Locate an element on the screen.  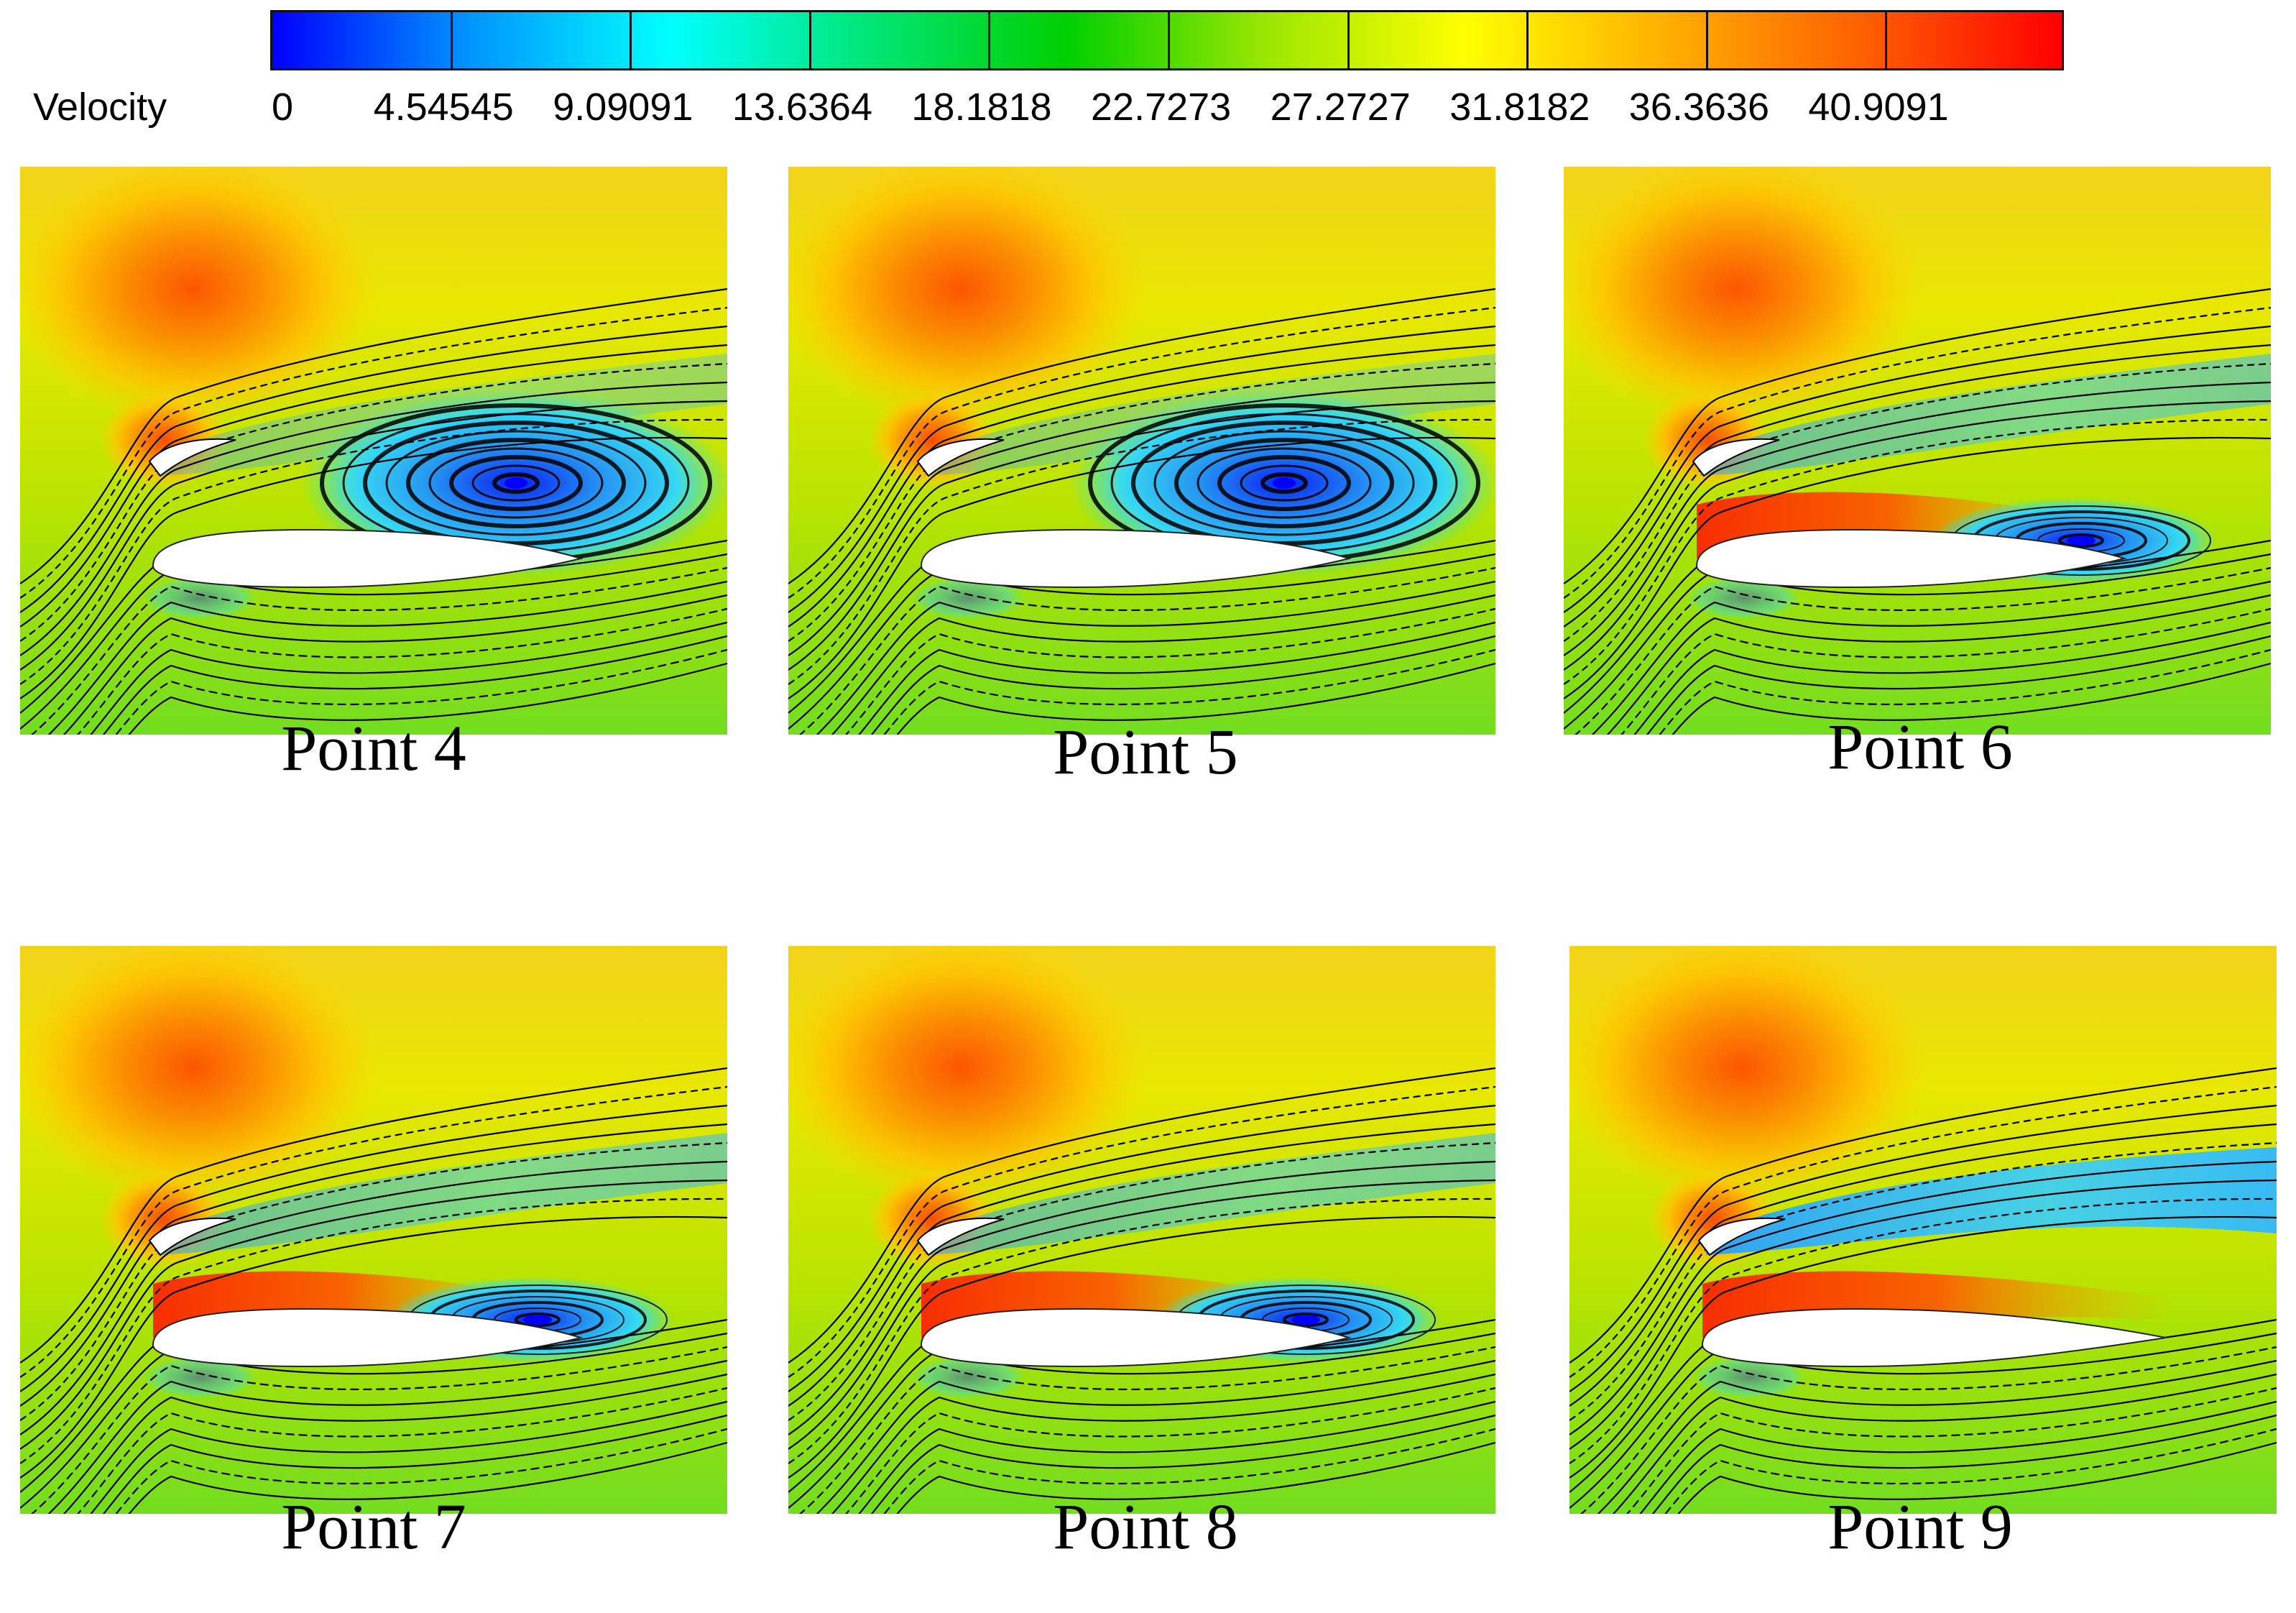
colorbar-tick-label: 0 is located at coordinates (283, 107).